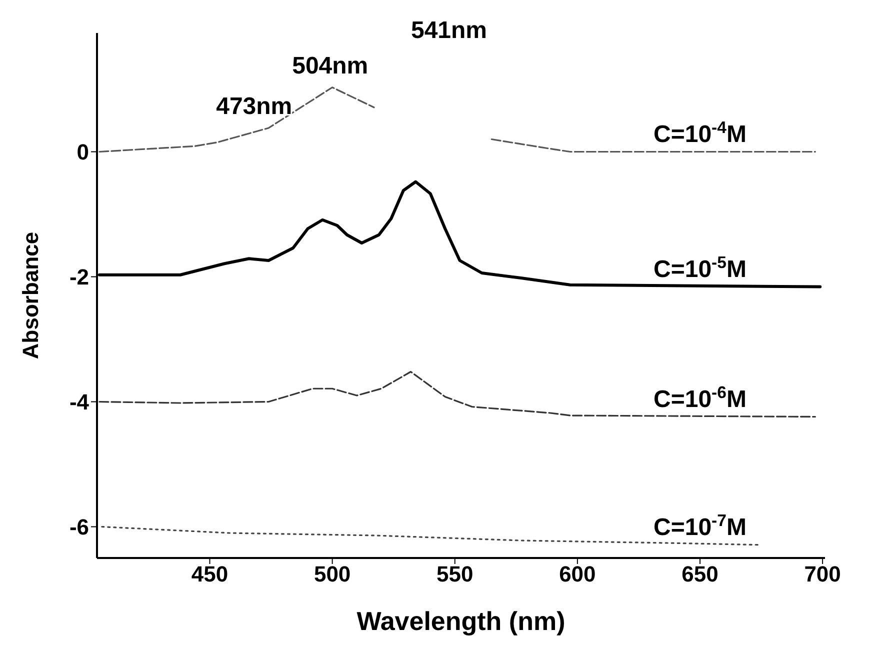 This screenshot has width=873, height=658. Describe the element at coordinates (332, 574) in the screenshot. I see `x-tick-label: 500` at that location.